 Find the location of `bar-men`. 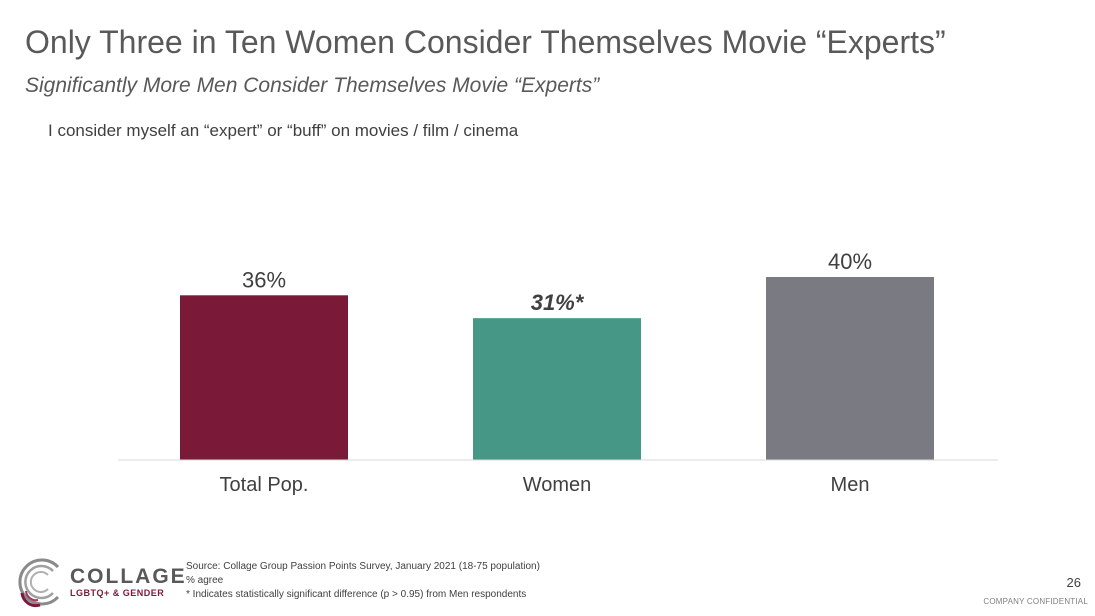

bar-men is located at coordinates (850, 368).